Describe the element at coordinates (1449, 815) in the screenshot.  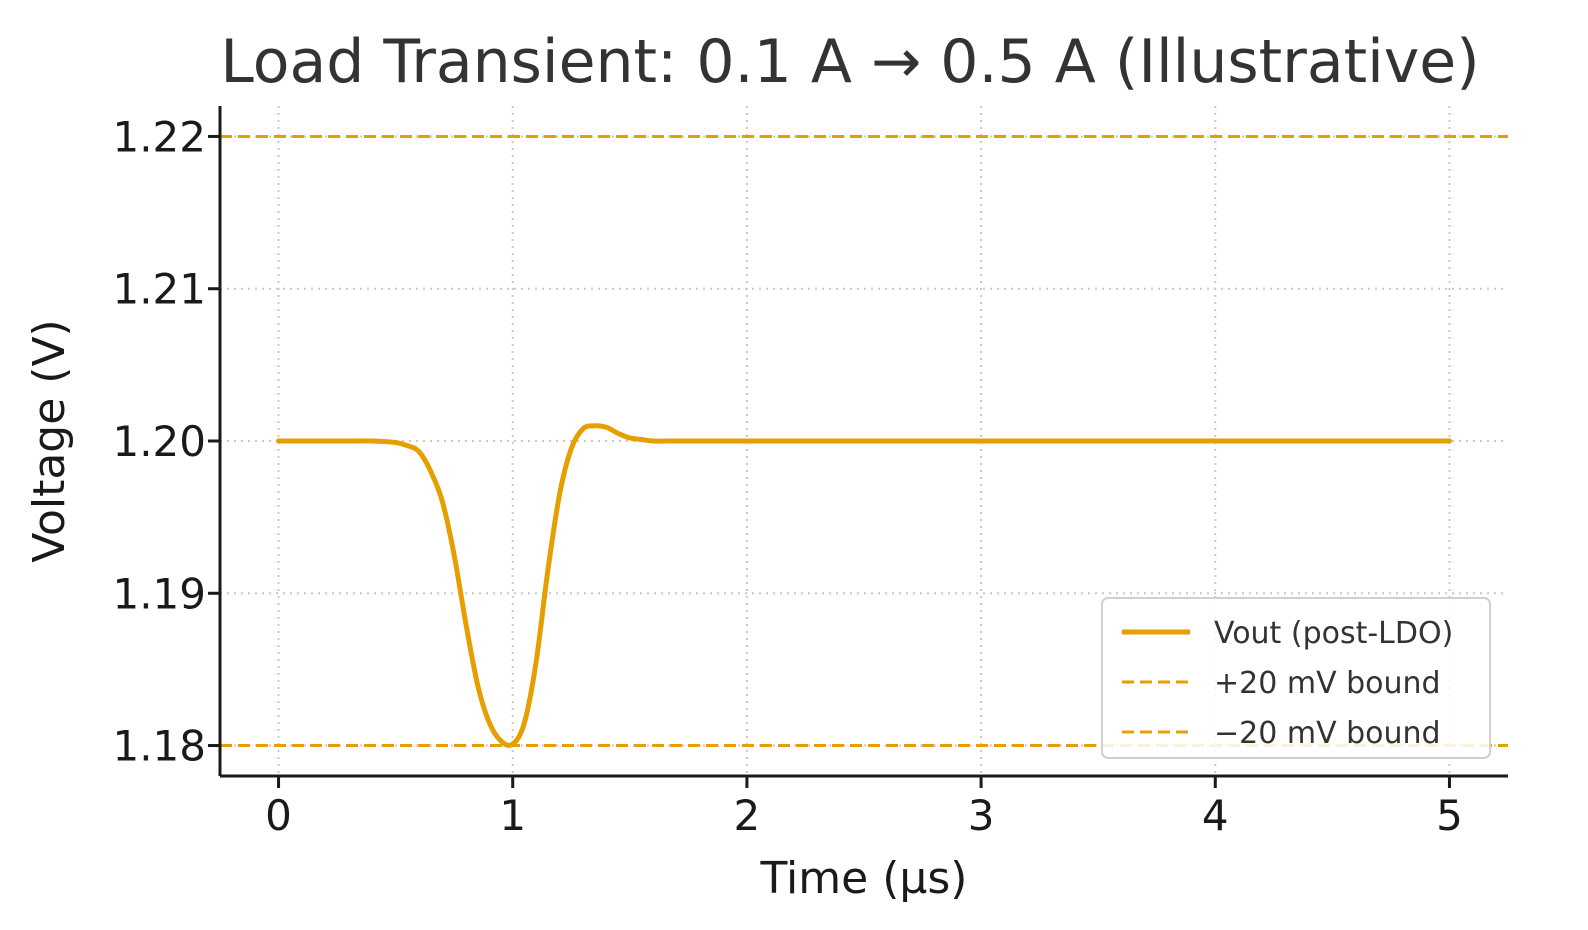
I see `x-tick-label: 5` at that location.